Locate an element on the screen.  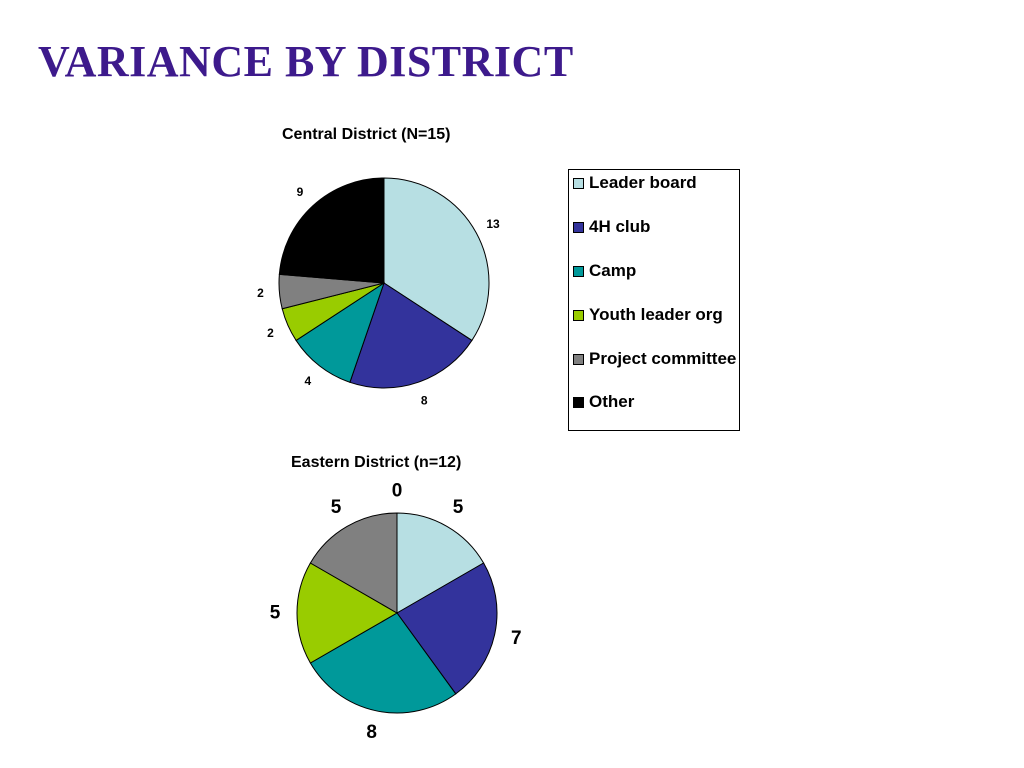
central-data-label-youth-leader-org: 2 is located at coordinates (270, 333).